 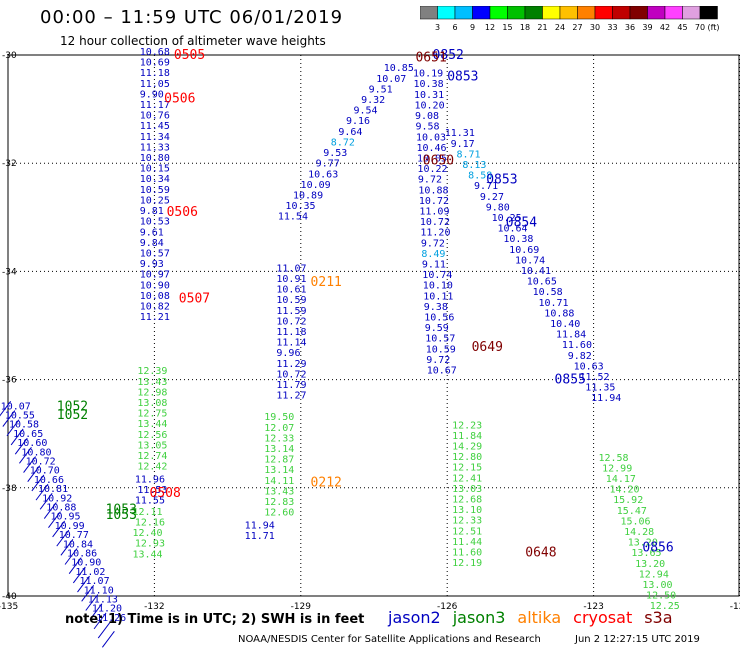 I want to click on wave-height-value: 10.76, so click(x=155, y=116).